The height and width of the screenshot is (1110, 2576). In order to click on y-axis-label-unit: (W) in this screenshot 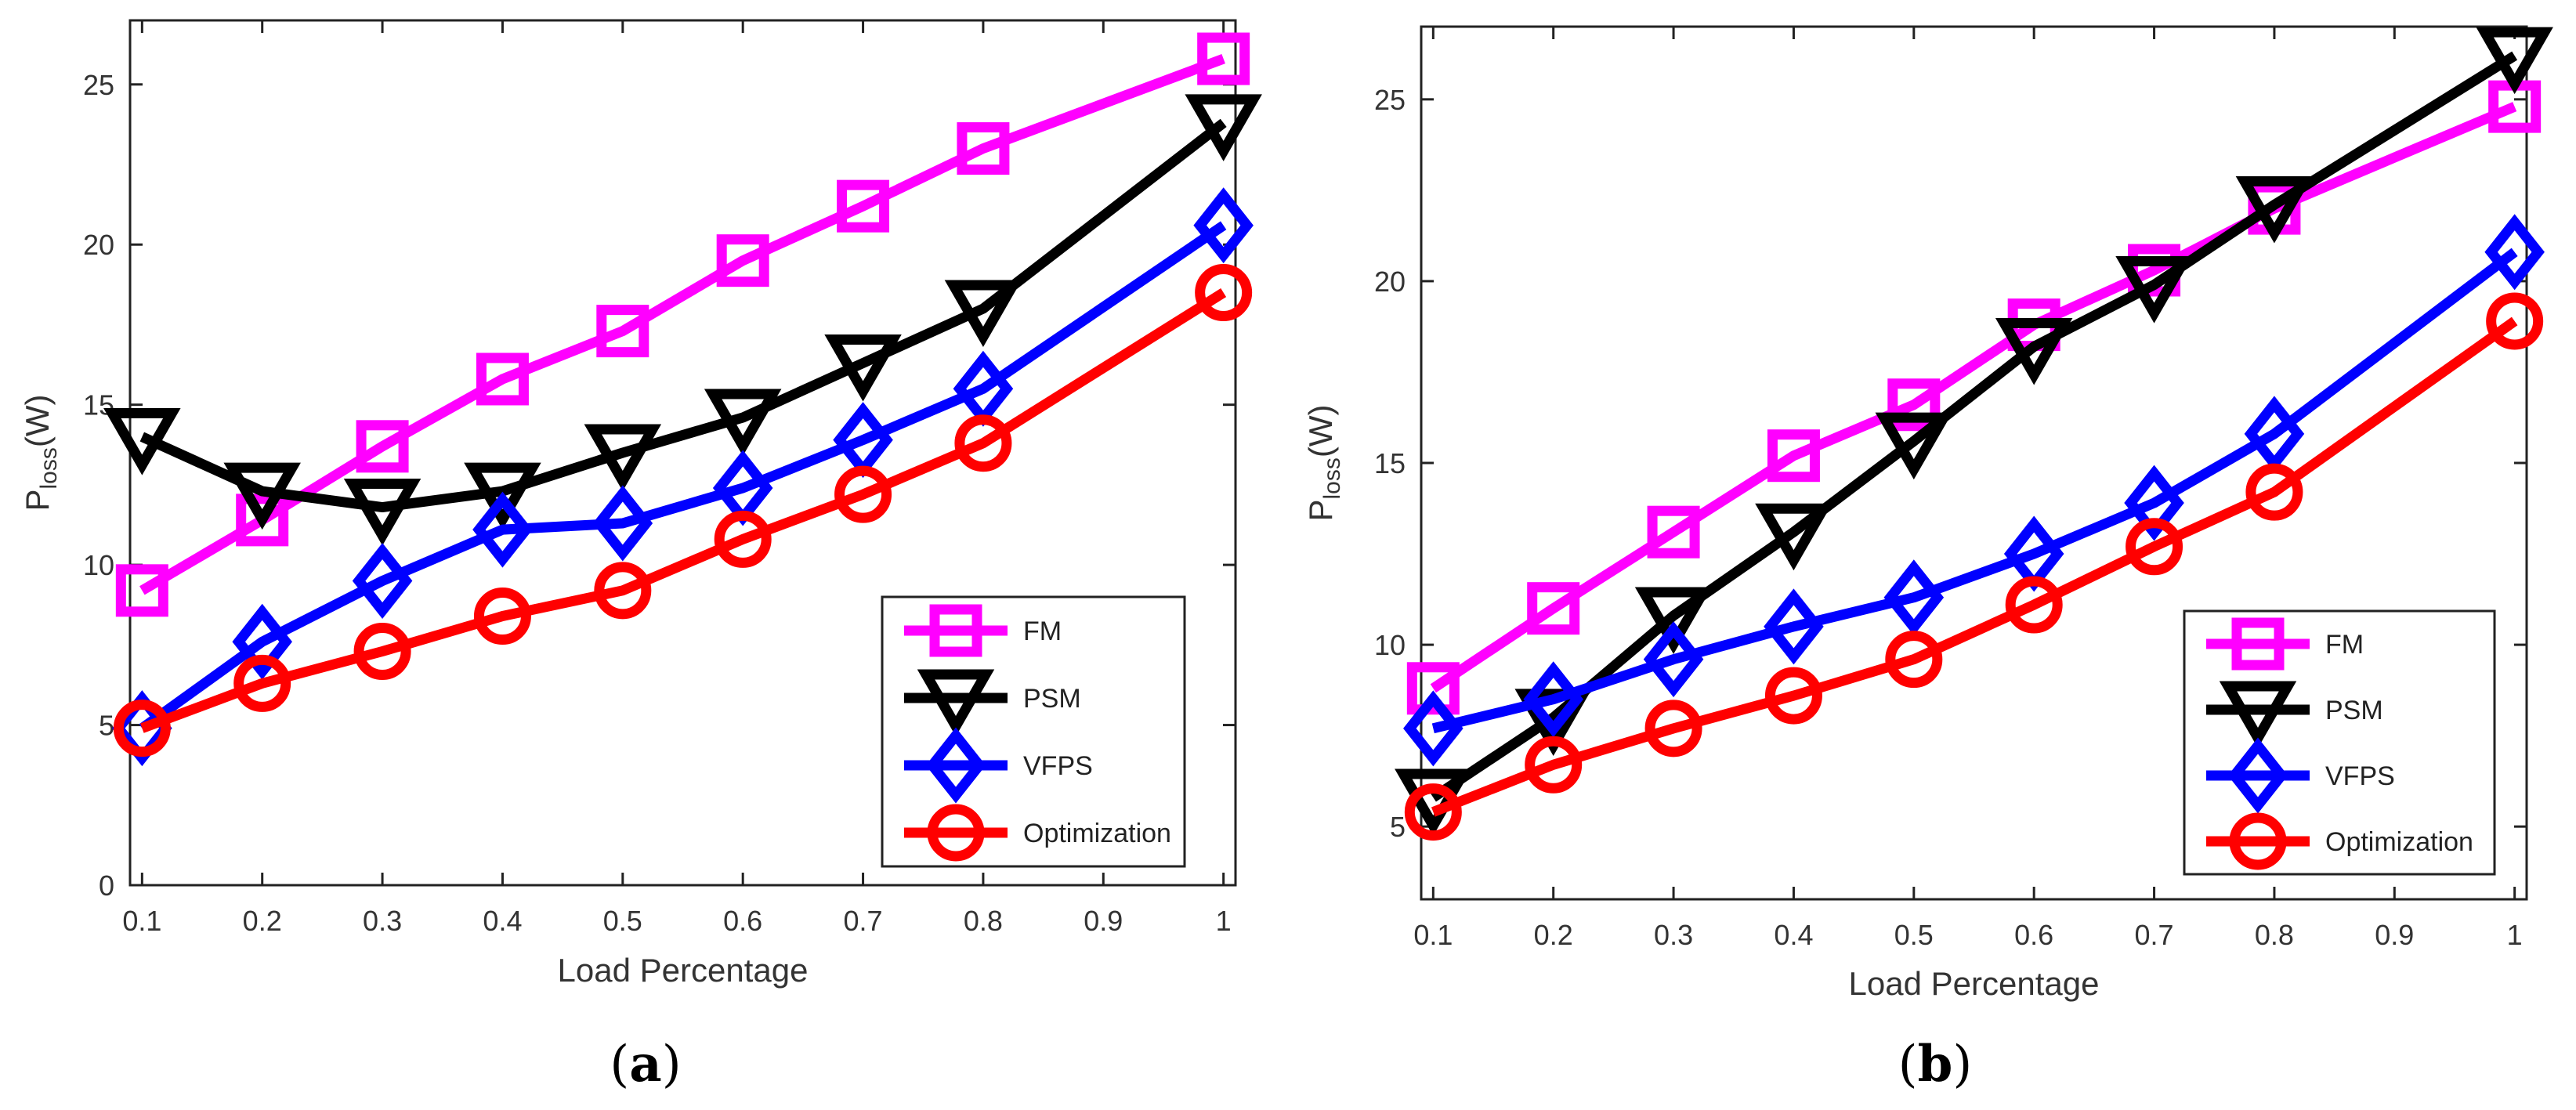, I will do `click(1320, 432)`.